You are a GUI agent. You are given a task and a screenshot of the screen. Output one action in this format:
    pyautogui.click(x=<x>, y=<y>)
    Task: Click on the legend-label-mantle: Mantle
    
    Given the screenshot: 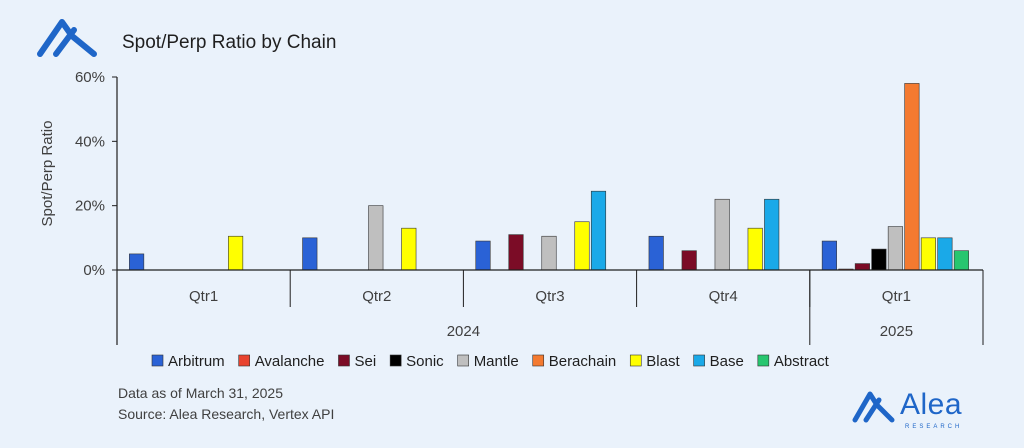 What is the action you would take?
    pyautogui.click(x=496, y=361)
    